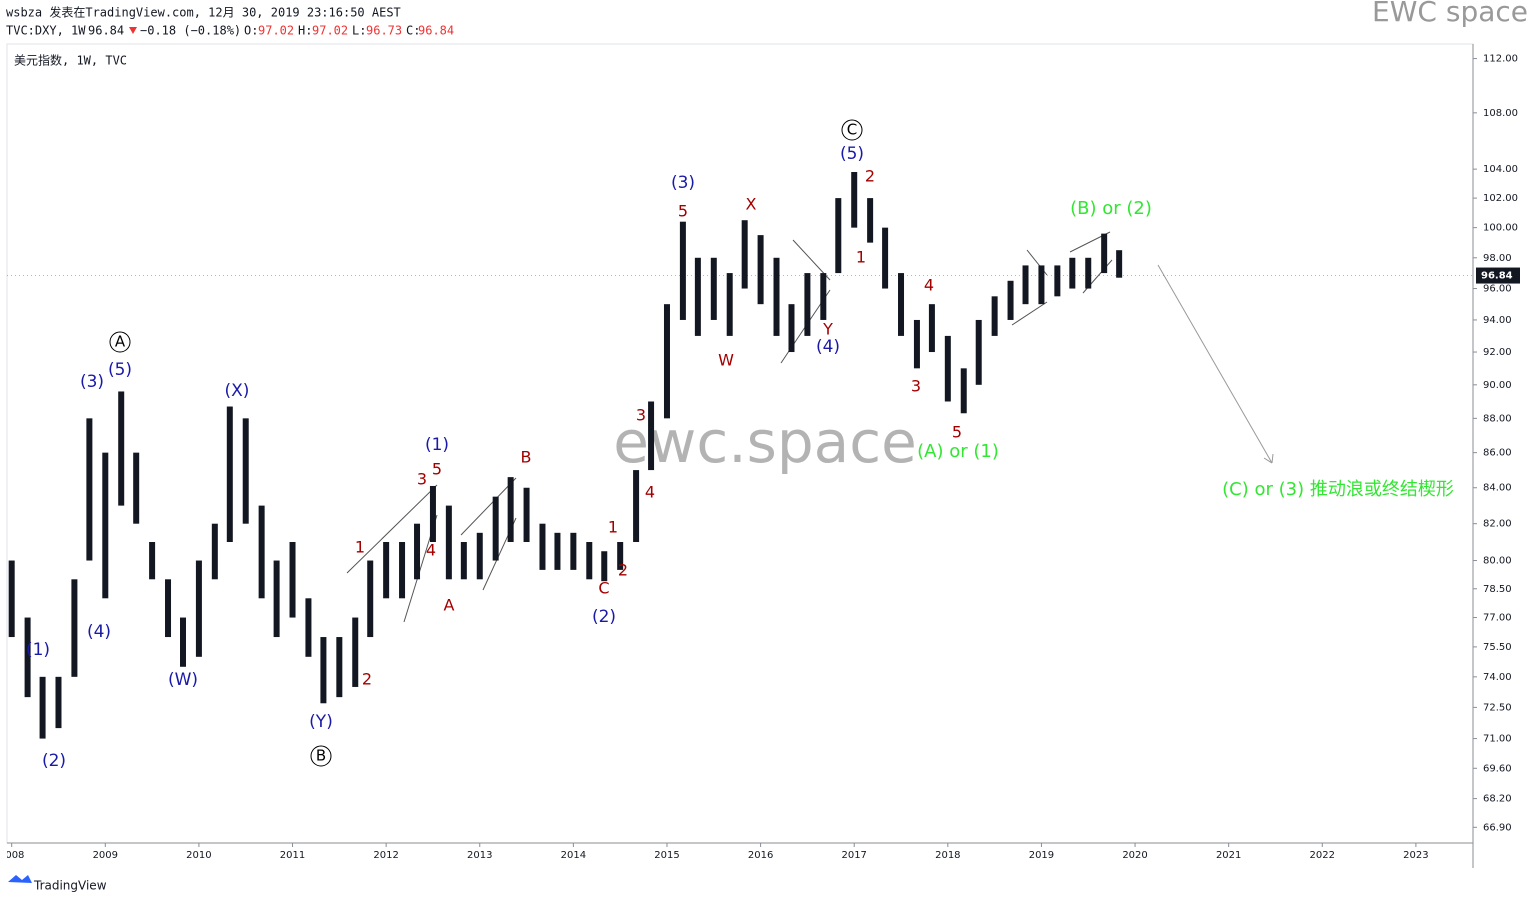 The height and width of the screenshot is (904, 1530). What do you see at coordinates (1111, 208) in the screenshot?
I see `wave-label: (B) or (2)` at bounding box center [1111, 208].